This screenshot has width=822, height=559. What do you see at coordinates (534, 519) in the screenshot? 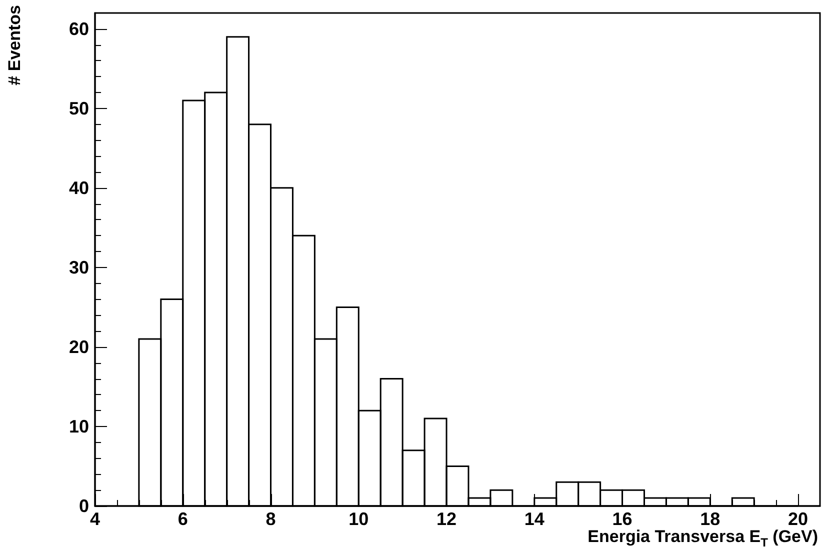
I see `x-tick-label: 14` at bounding box center [534, 519].